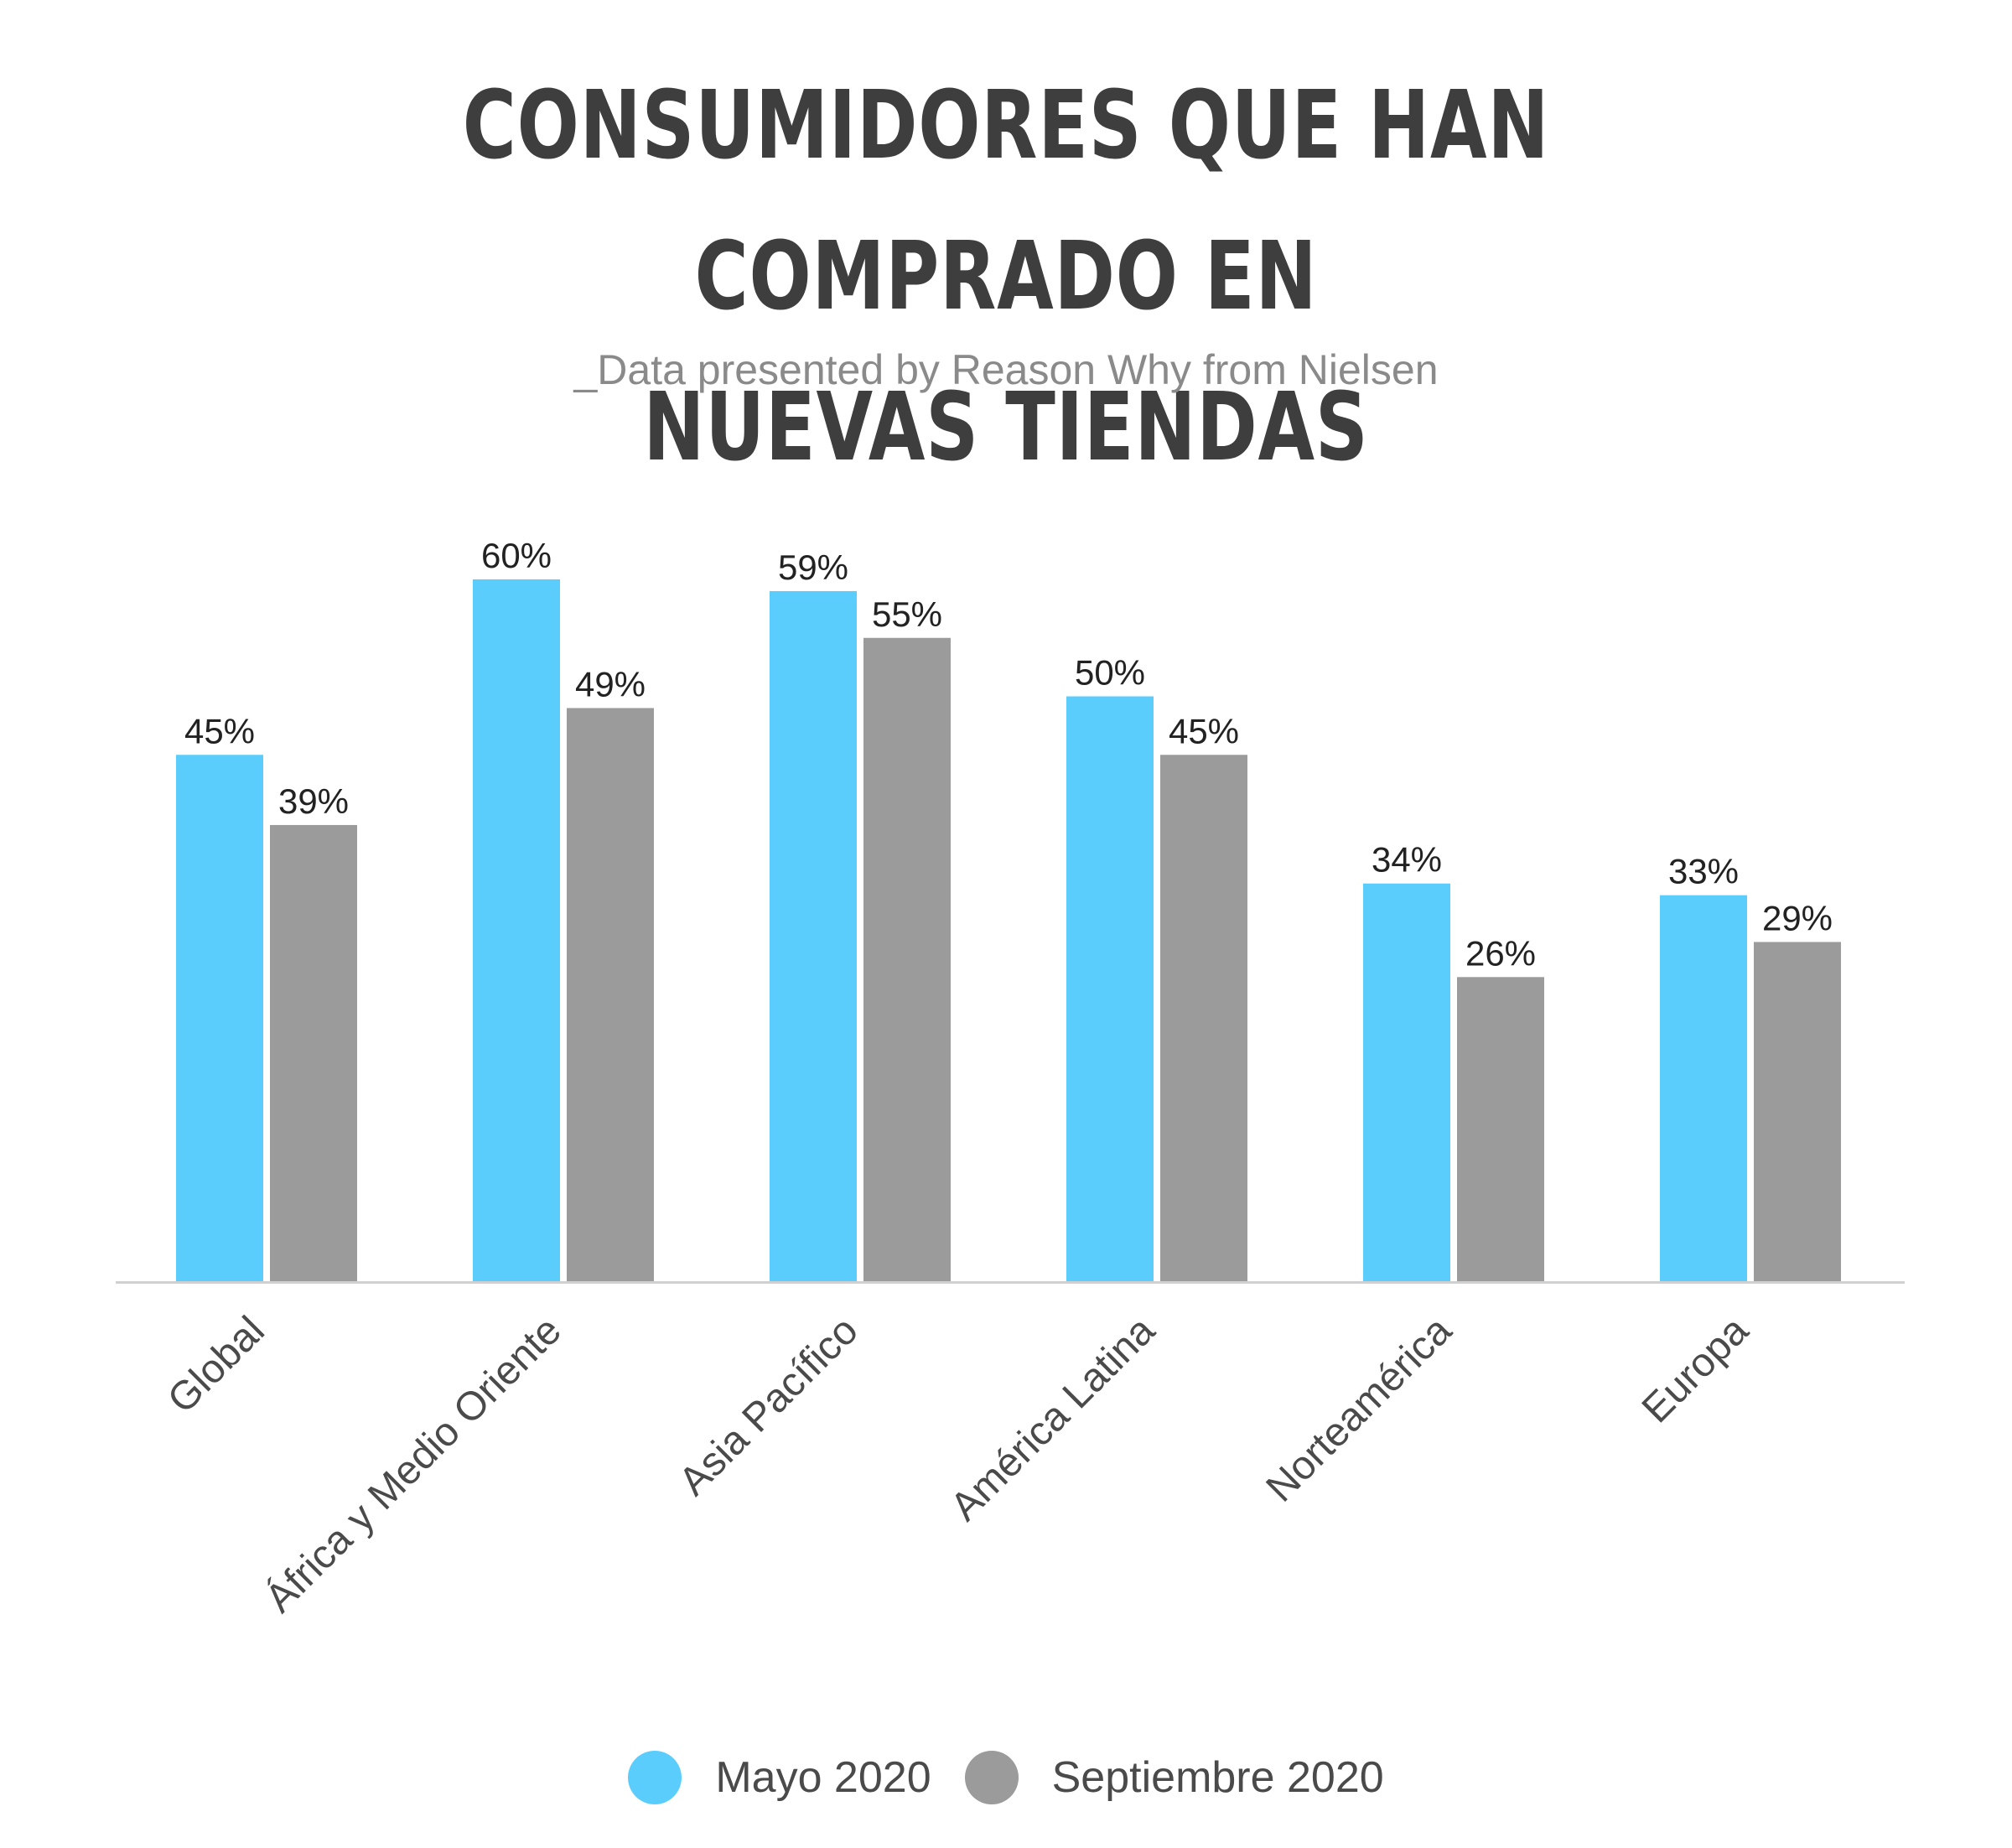 The height and width of the screenshot is (1848, 2012). Describe the element at coordinates (313, 1052) in the screenshot. I see `bar-global-septiembre-2020` at that location.